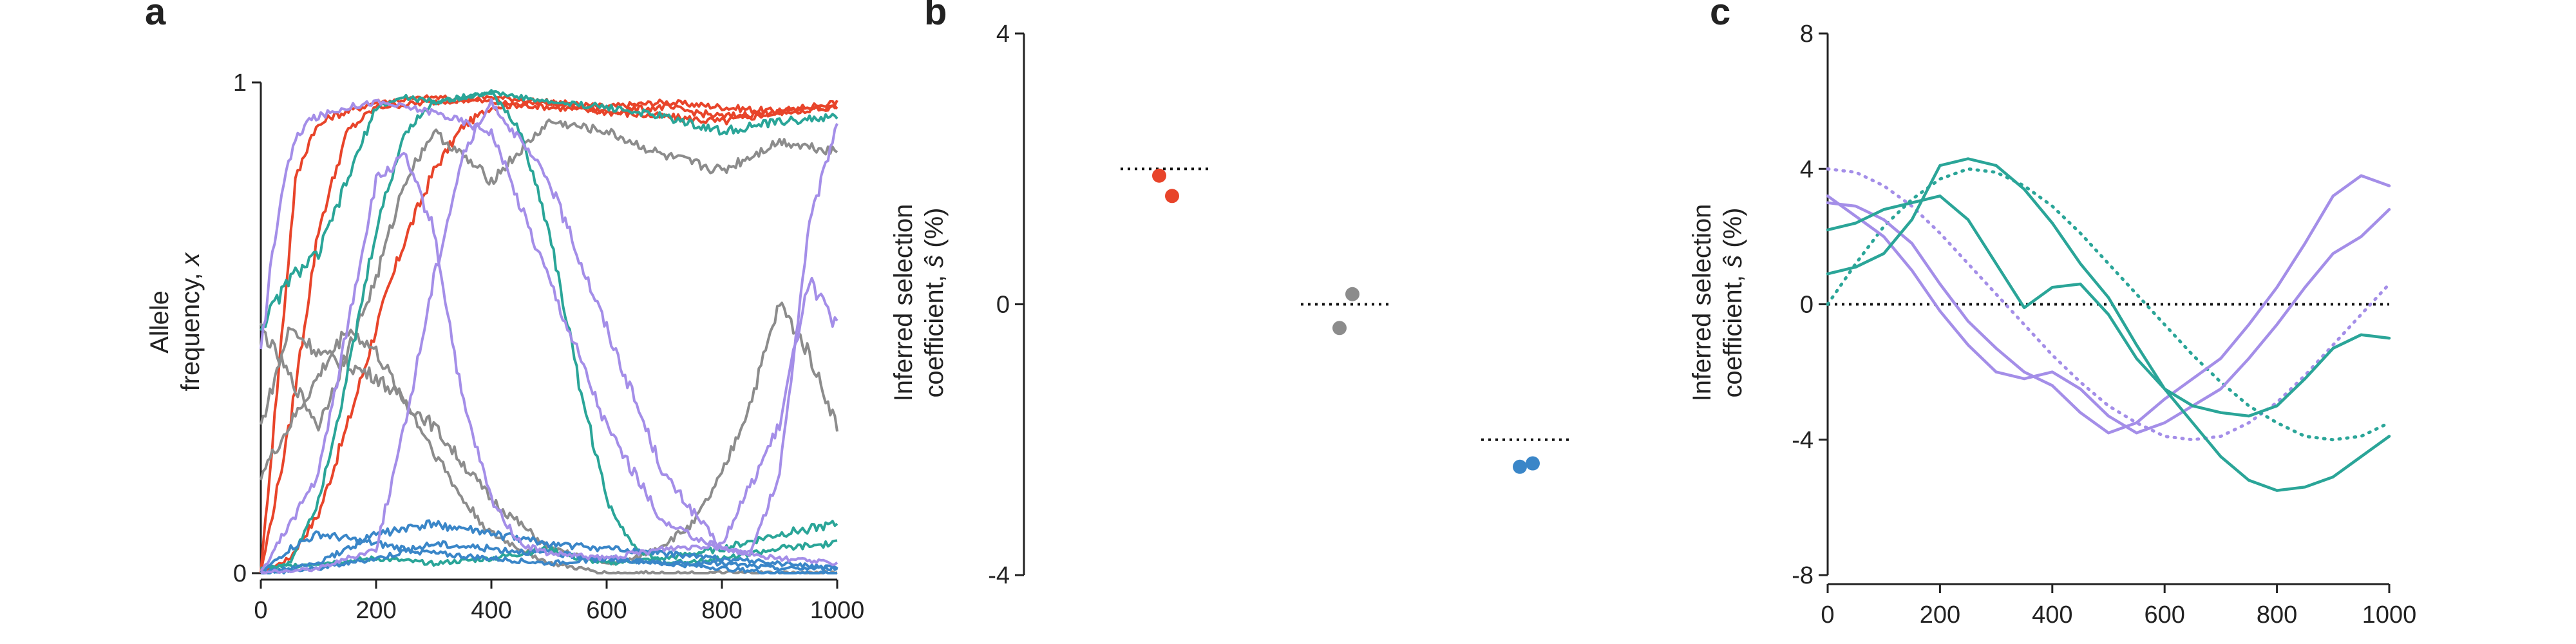 This screenshot has height=644, width=2576. I want to click on panel-a-x-tick-label: 0, so click(261, 610).